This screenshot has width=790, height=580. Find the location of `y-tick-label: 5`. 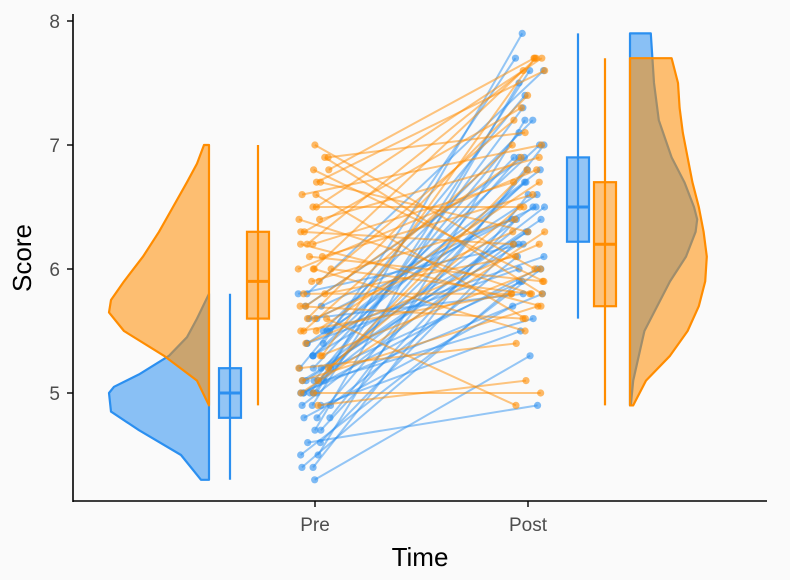

y-tick-label: 5 is located at coordinates (54, 394).